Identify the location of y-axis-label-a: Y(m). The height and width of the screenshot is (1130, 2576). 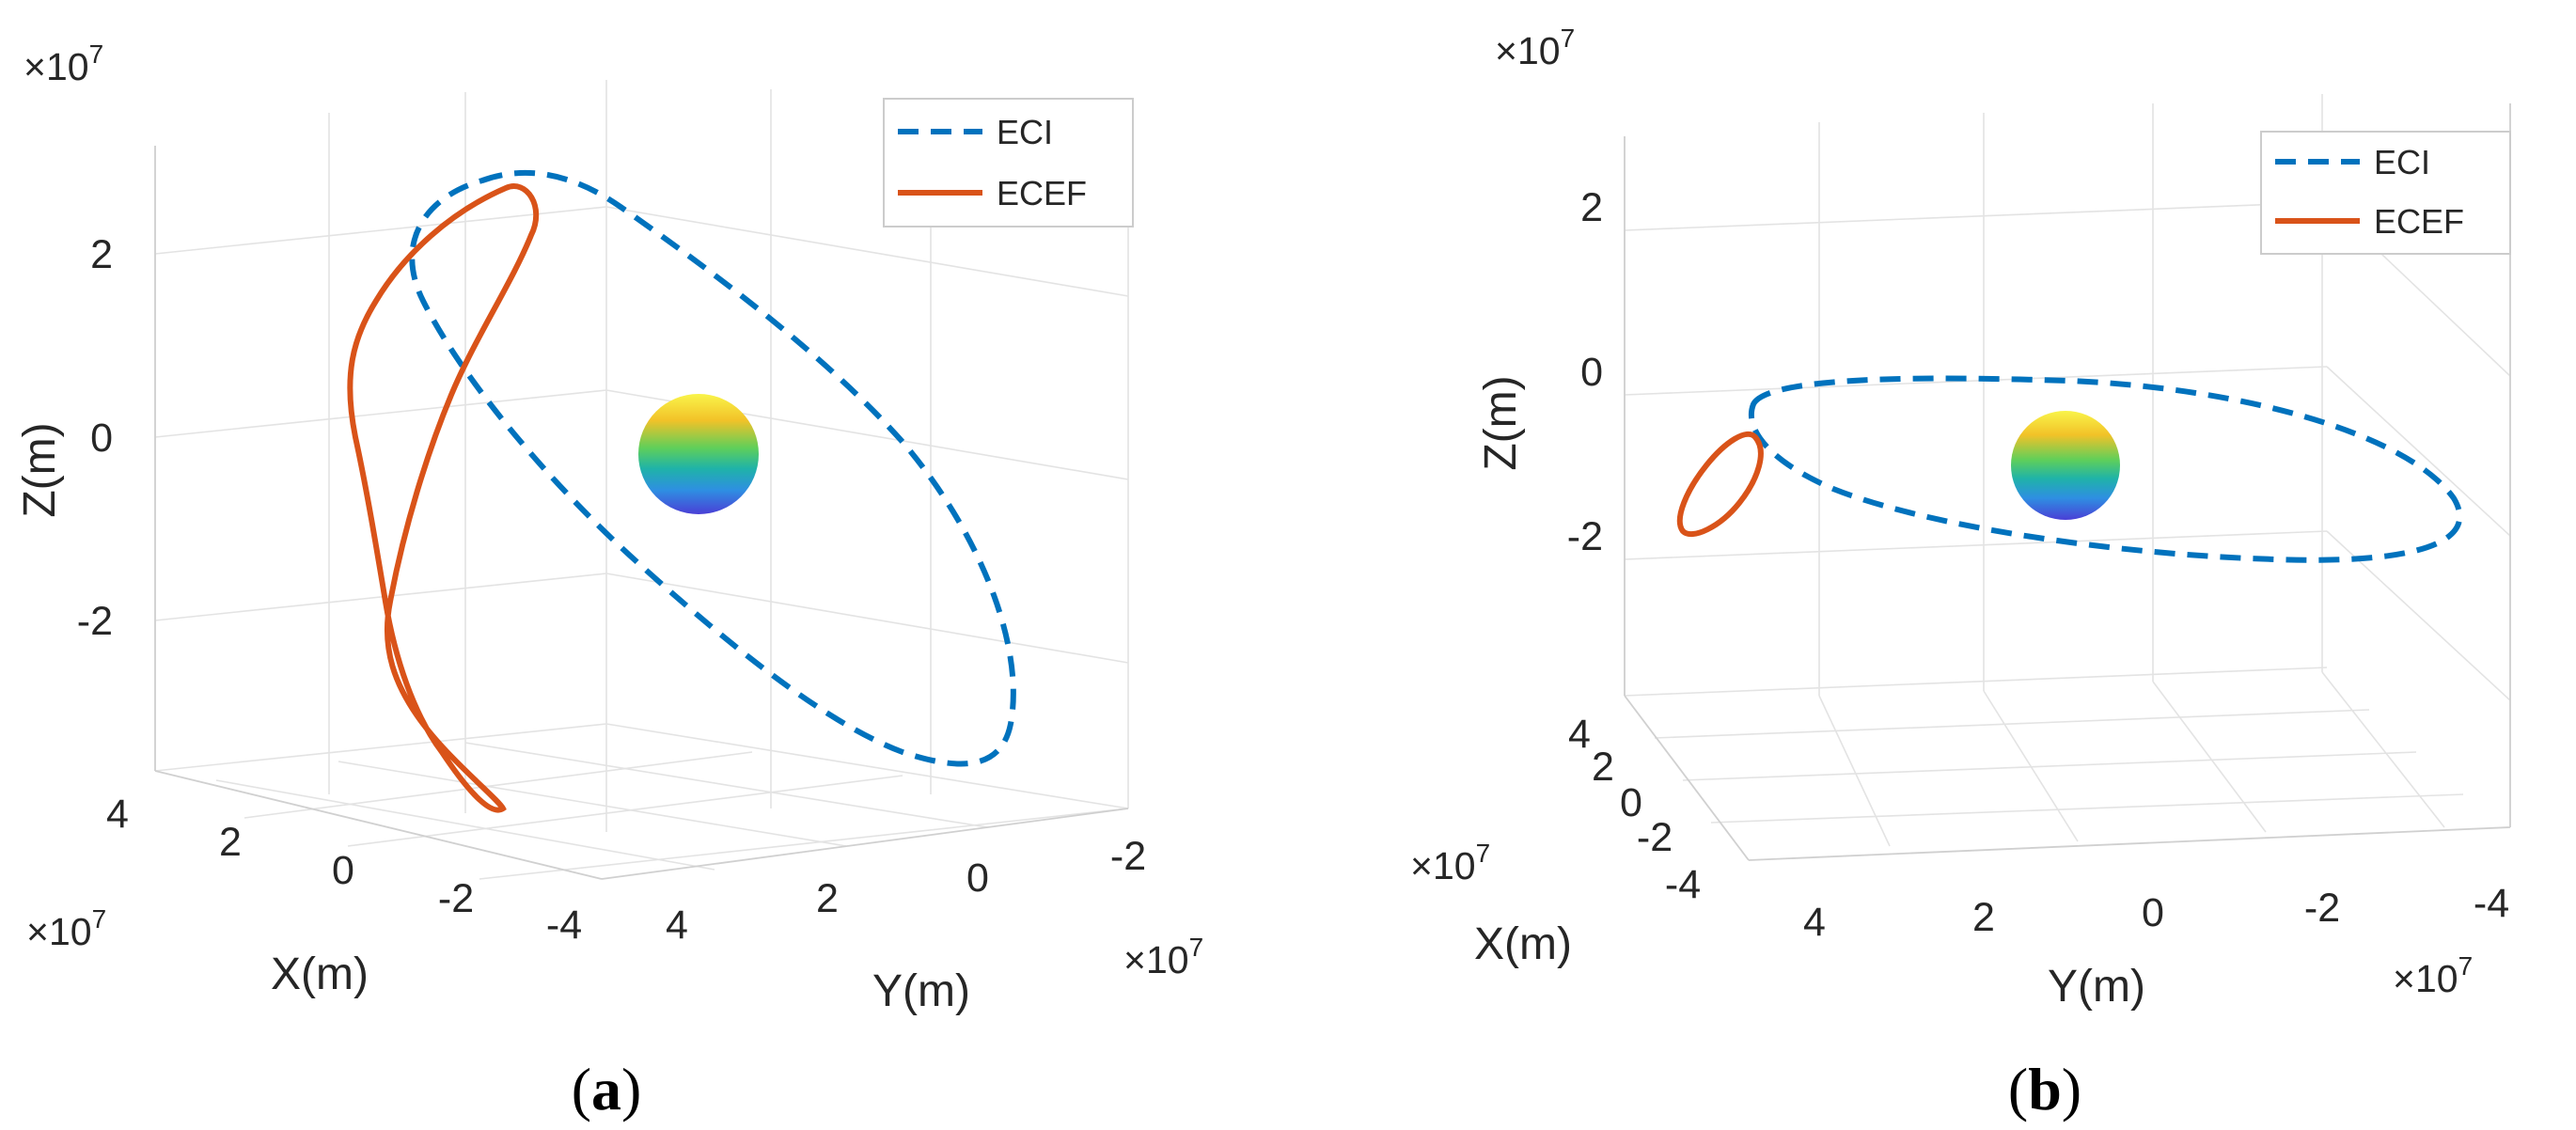
(921, 991).